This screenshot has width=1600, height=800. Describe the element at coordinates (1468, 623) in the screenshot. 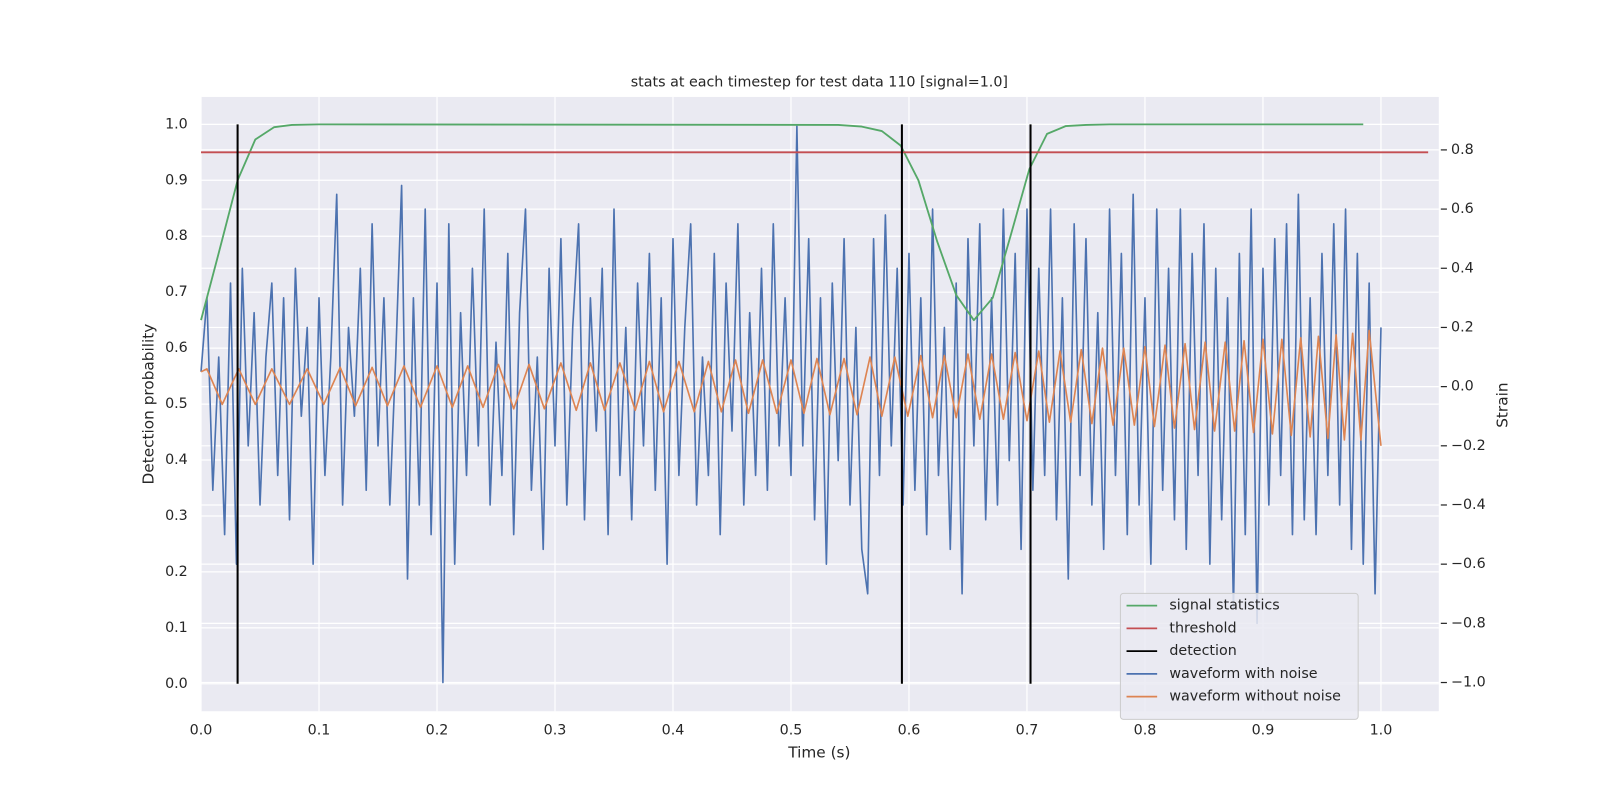

I see `y2-tick-label: −0.8` at that location.